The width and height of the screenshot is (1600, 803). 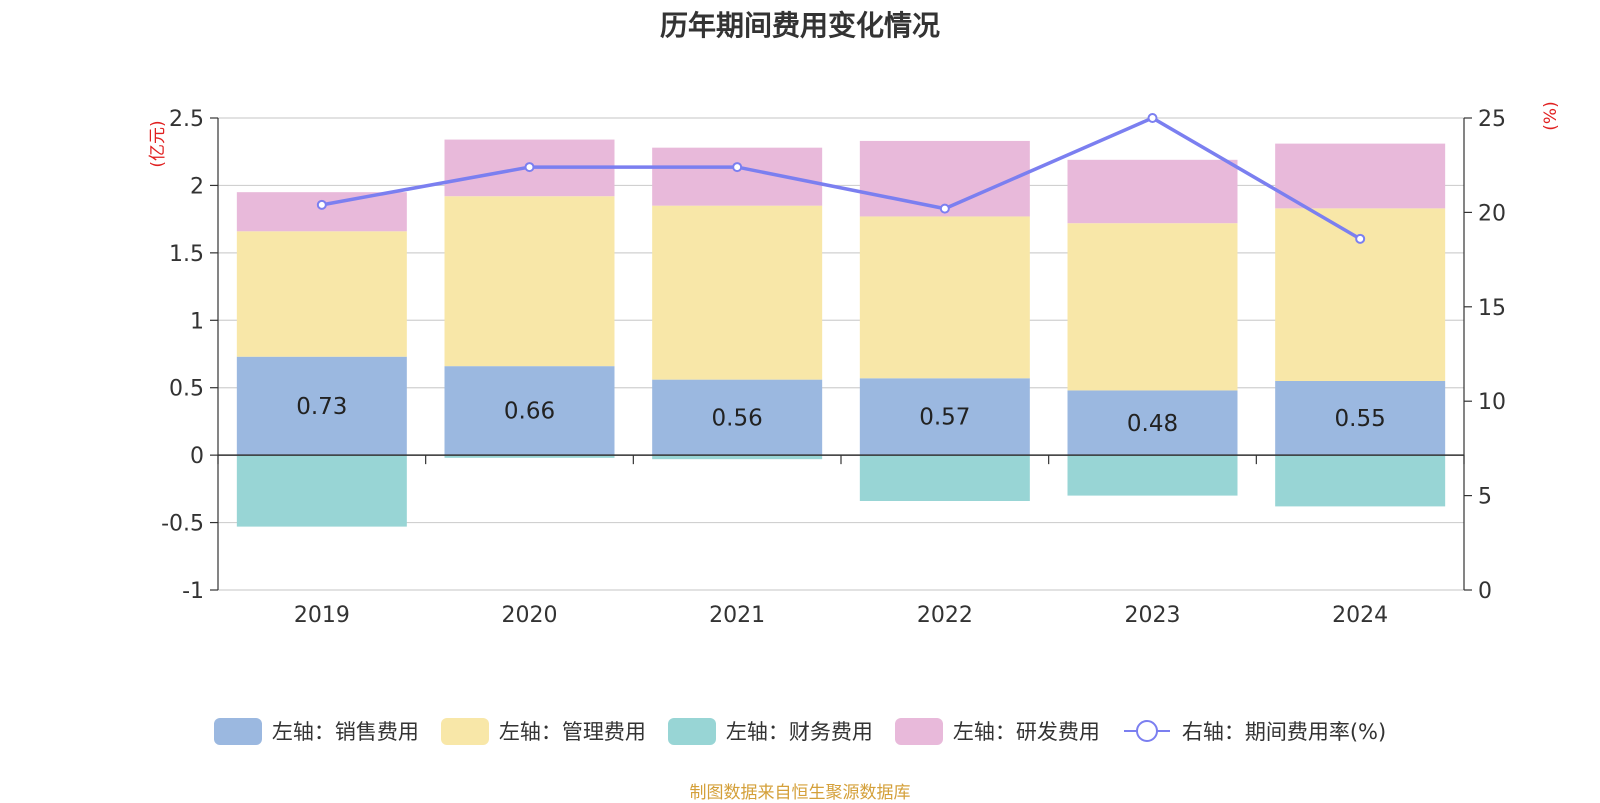 What do you see at coordinates (182, 524) in the screenshot?
I see `left-tick-label: -0.5` at bounding box center [182, 524].